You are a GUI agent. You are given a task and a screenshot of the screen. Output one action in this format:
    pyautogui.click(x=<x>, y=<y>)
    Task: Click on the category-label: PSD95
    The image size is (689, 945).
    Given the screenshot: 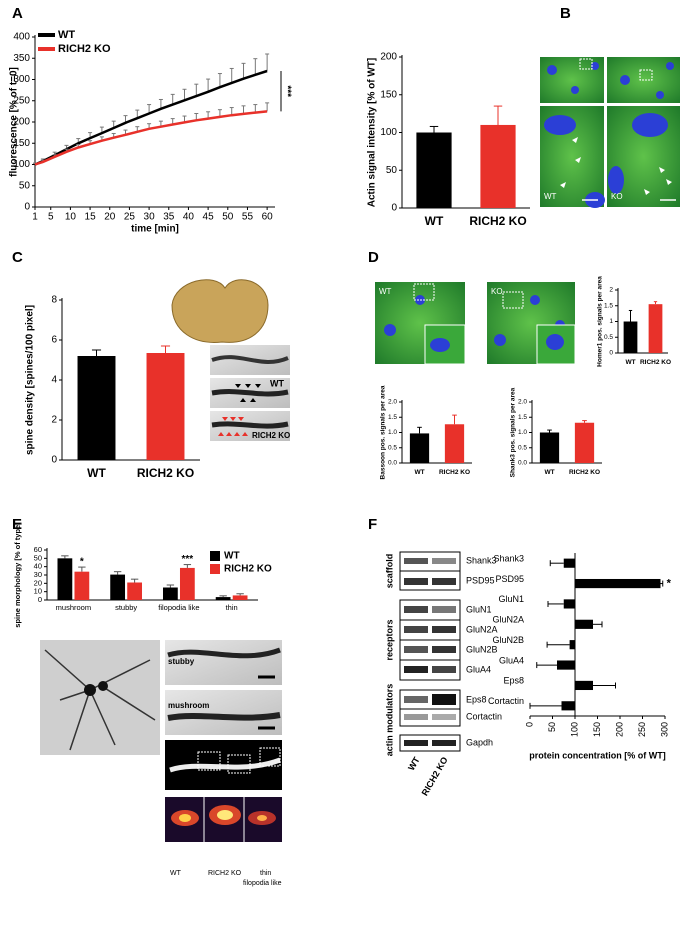 What is the action you would take?
    pyautogui.click(x=509, y=579)
    